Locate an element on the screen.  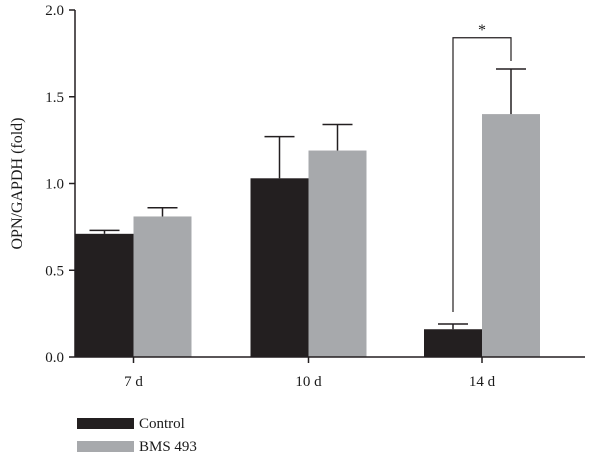
annotation-layer: * is located at coordinates (482, 167).